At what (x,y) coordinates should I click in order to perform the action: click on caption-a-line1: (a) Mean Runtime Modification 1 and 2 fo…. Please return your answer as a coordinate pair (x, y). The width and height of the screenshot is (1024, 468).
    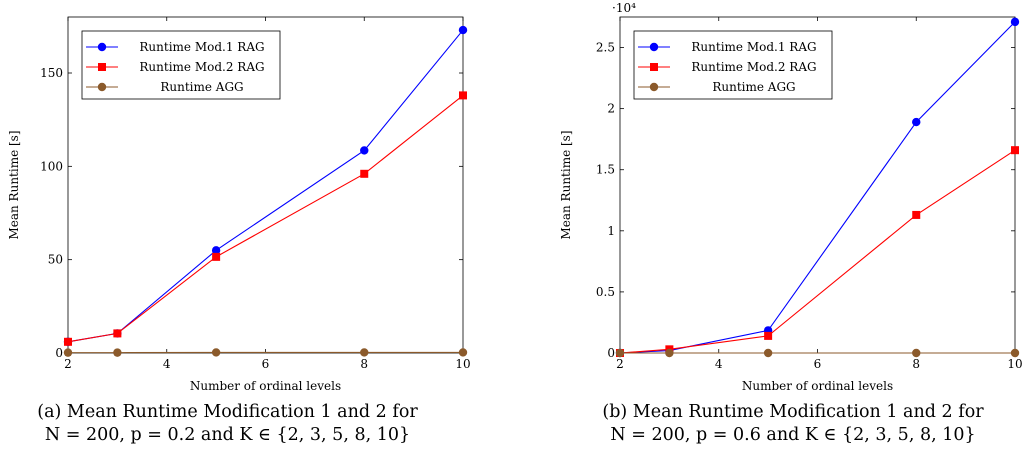
    Looking at the image, I should click on (227, 412).